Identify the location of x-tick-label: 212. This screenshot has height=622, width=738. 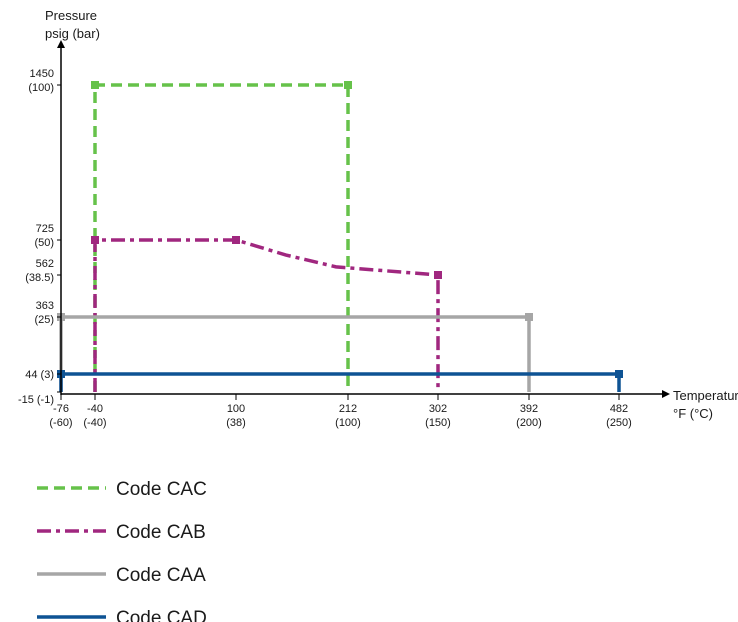
(348, 409).